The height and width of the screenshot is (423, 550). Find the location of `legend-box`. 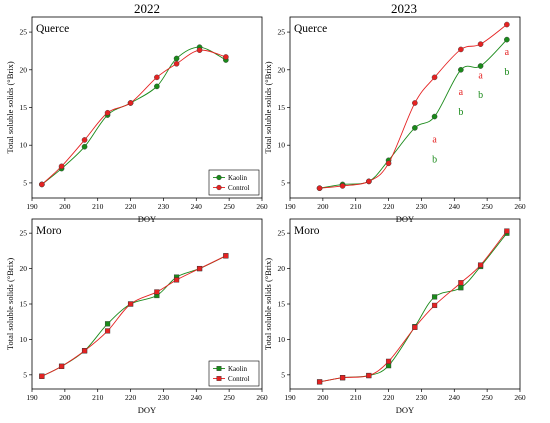

legend-box is located at coordinates (234, 182).